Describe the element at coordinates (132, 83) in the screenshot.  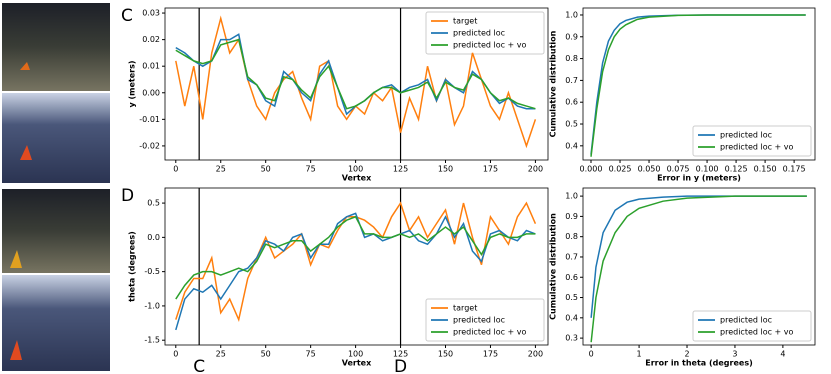
I see `y-axis-label: y (meters)` at that location.